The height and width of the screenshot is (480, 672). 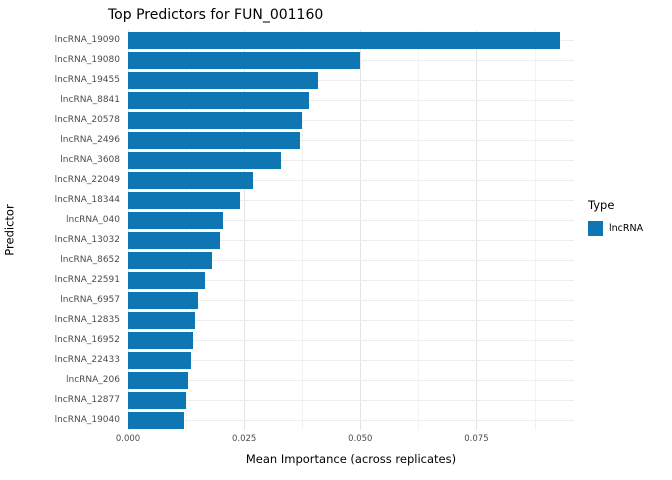 I want to click on category-label: lncRNA_19455, so click(x=87, y=80).